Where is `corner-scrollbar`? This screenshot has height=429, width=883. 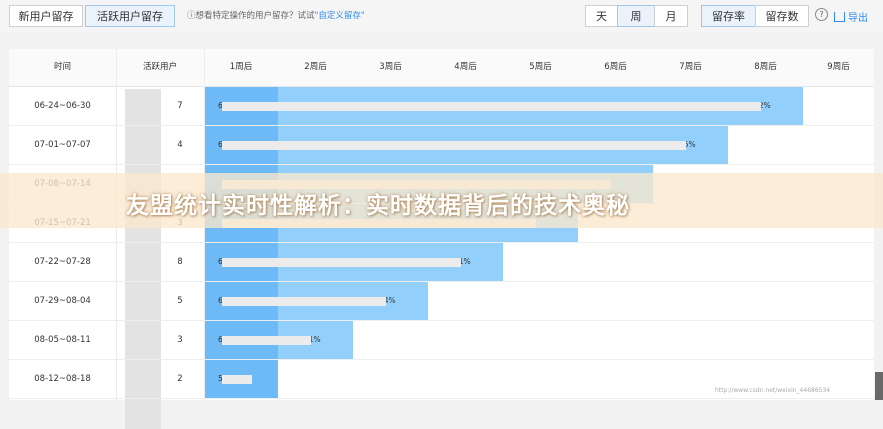
corner-scrollbar is located at coordinates (879, 386).